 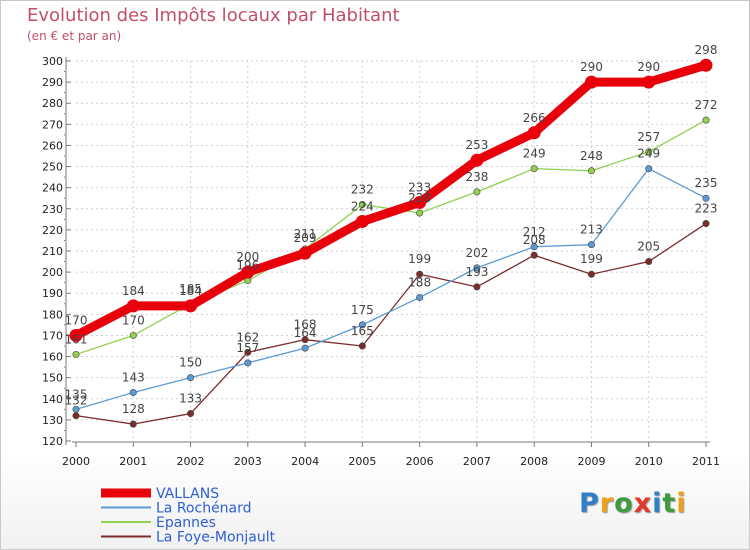 I want to click on data-label: 290, so click(x=648, y=67).